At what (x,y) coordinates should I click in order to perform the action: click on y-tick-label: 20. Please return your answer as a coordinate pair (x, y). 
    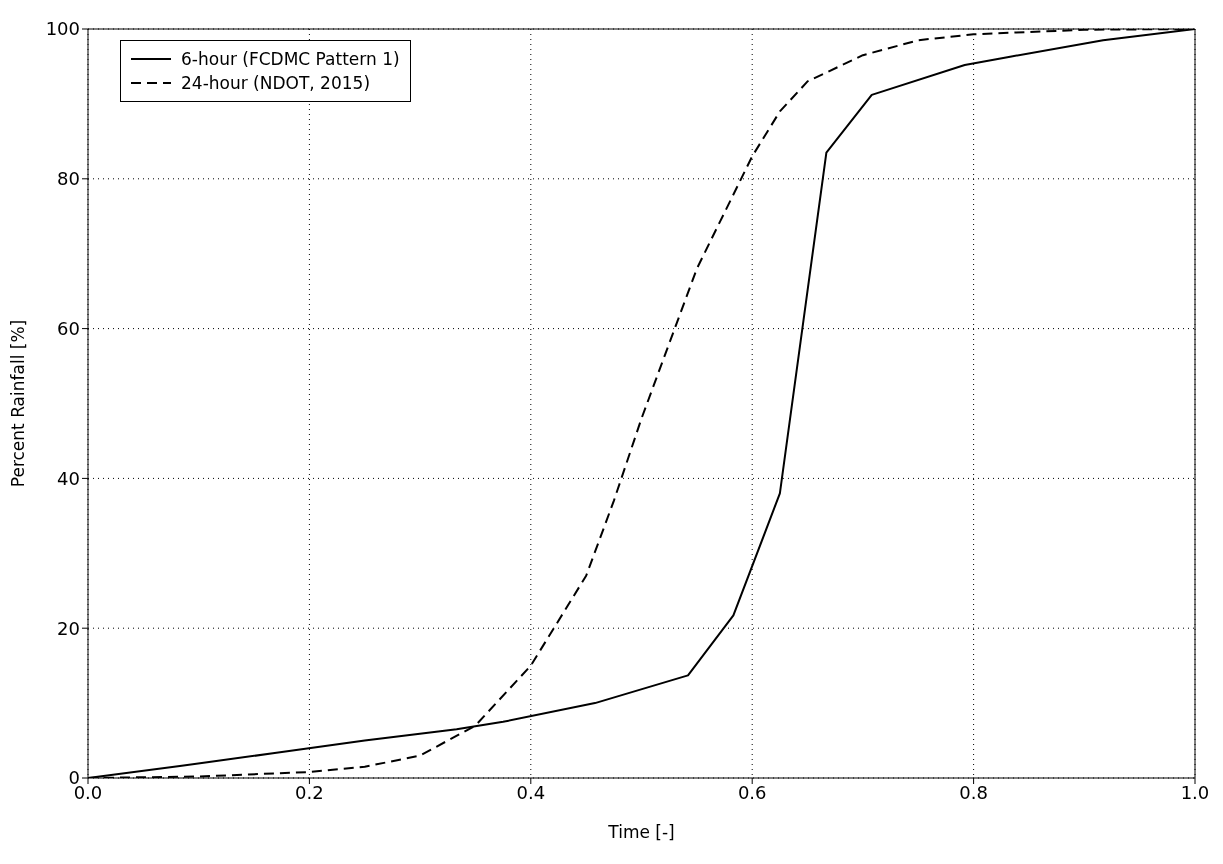
    Looking at the image, I should click on (68, 628).